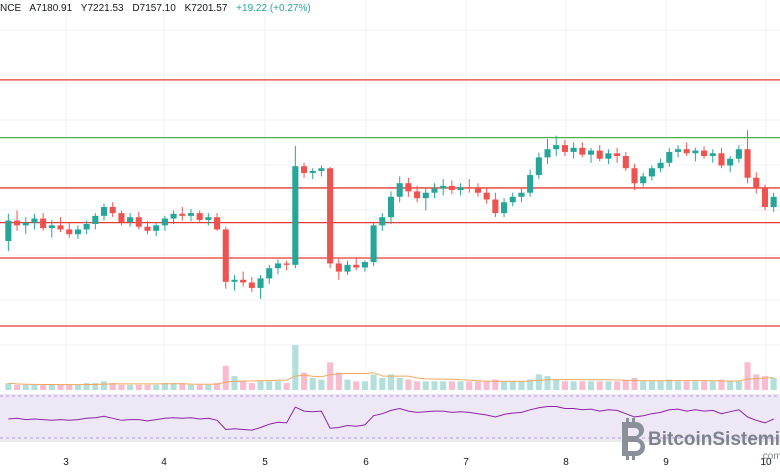 This screenshot has width=780, height=475. Describe the element at coordinates (566, 462) in the screenshot. I see `x-tick-label: 8` at that location.